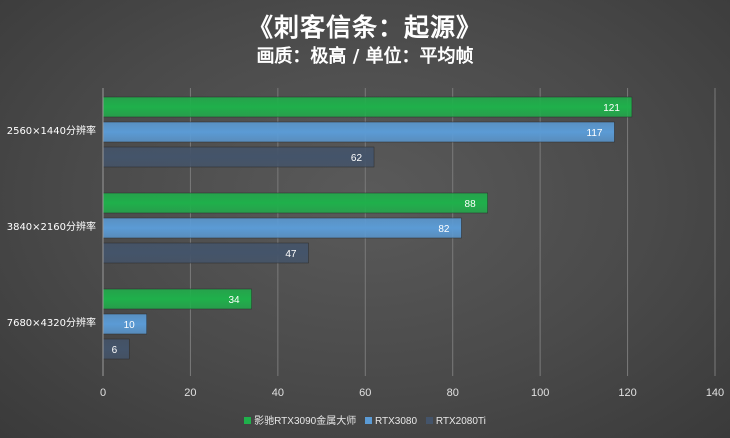 The height and width of the screenshot is (438, 730). Describe the element at coordinates (51, 226) in the screenshot. I see `category-label: 3840×2160分辨率` at that location.